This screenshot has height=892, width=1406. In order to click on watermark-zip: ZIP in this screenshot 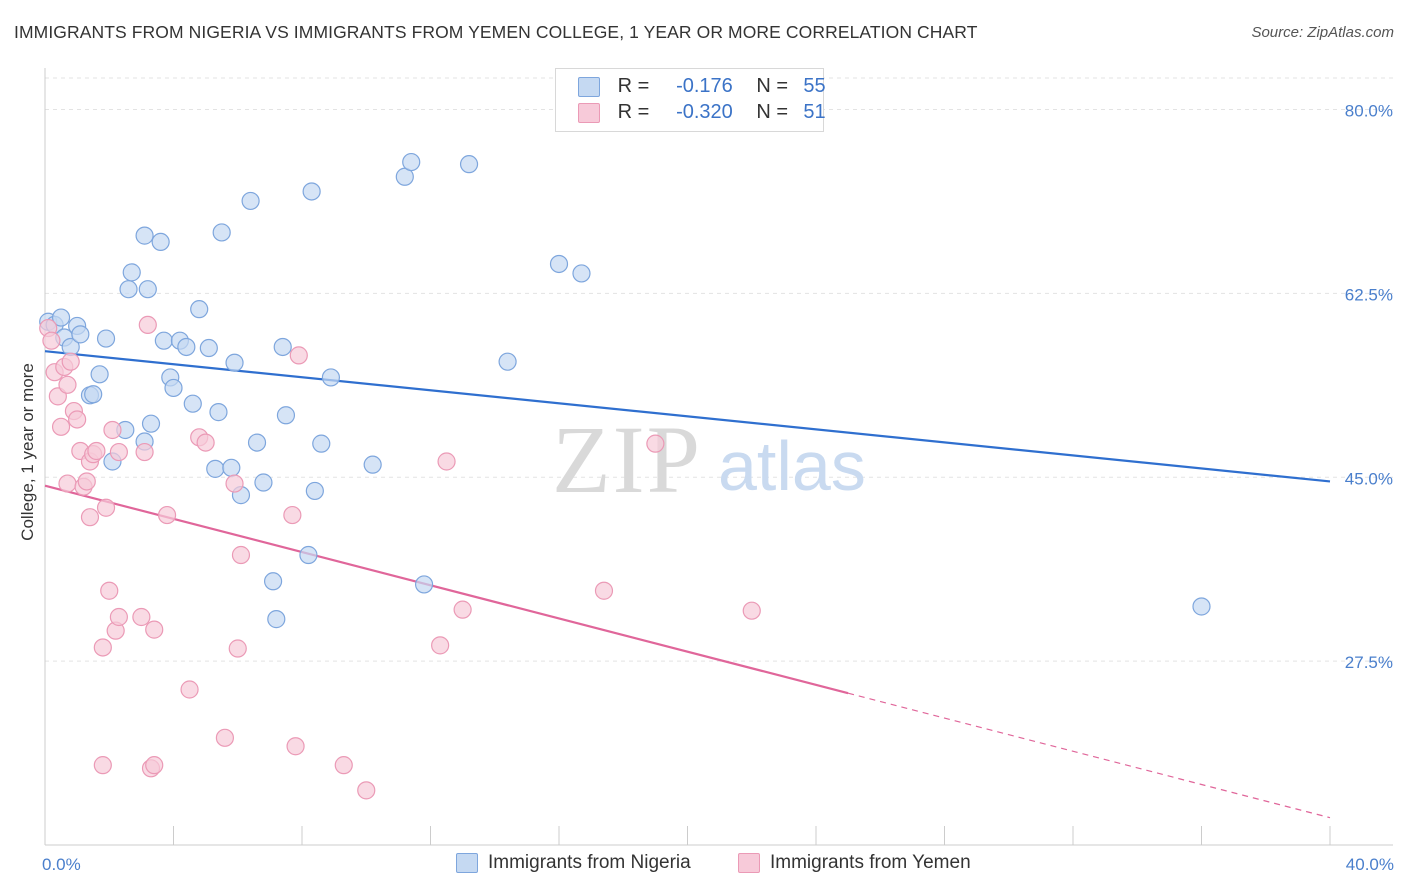, I will do `click(627, 459)`.